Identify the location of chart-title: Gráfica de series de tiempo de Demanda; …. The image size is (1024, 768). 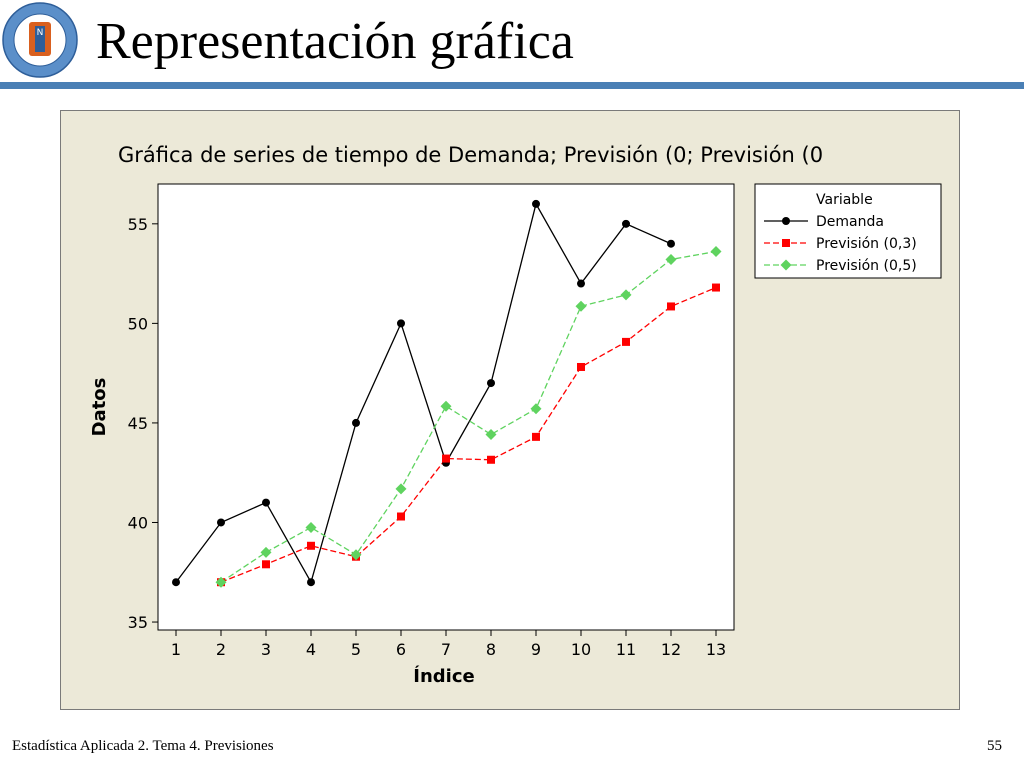
(470, 155).